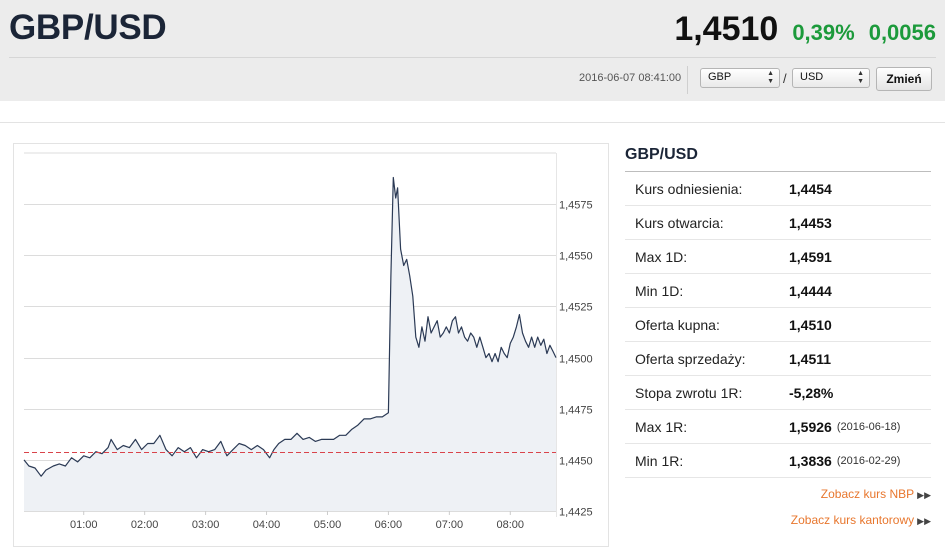 Image resolution: width=945 pixels, height=550 pixels. What do you see at coordinates (659, 290) in the screenshot?
I see `stat-label: Min 1D:` at bounding box center [659, 290].